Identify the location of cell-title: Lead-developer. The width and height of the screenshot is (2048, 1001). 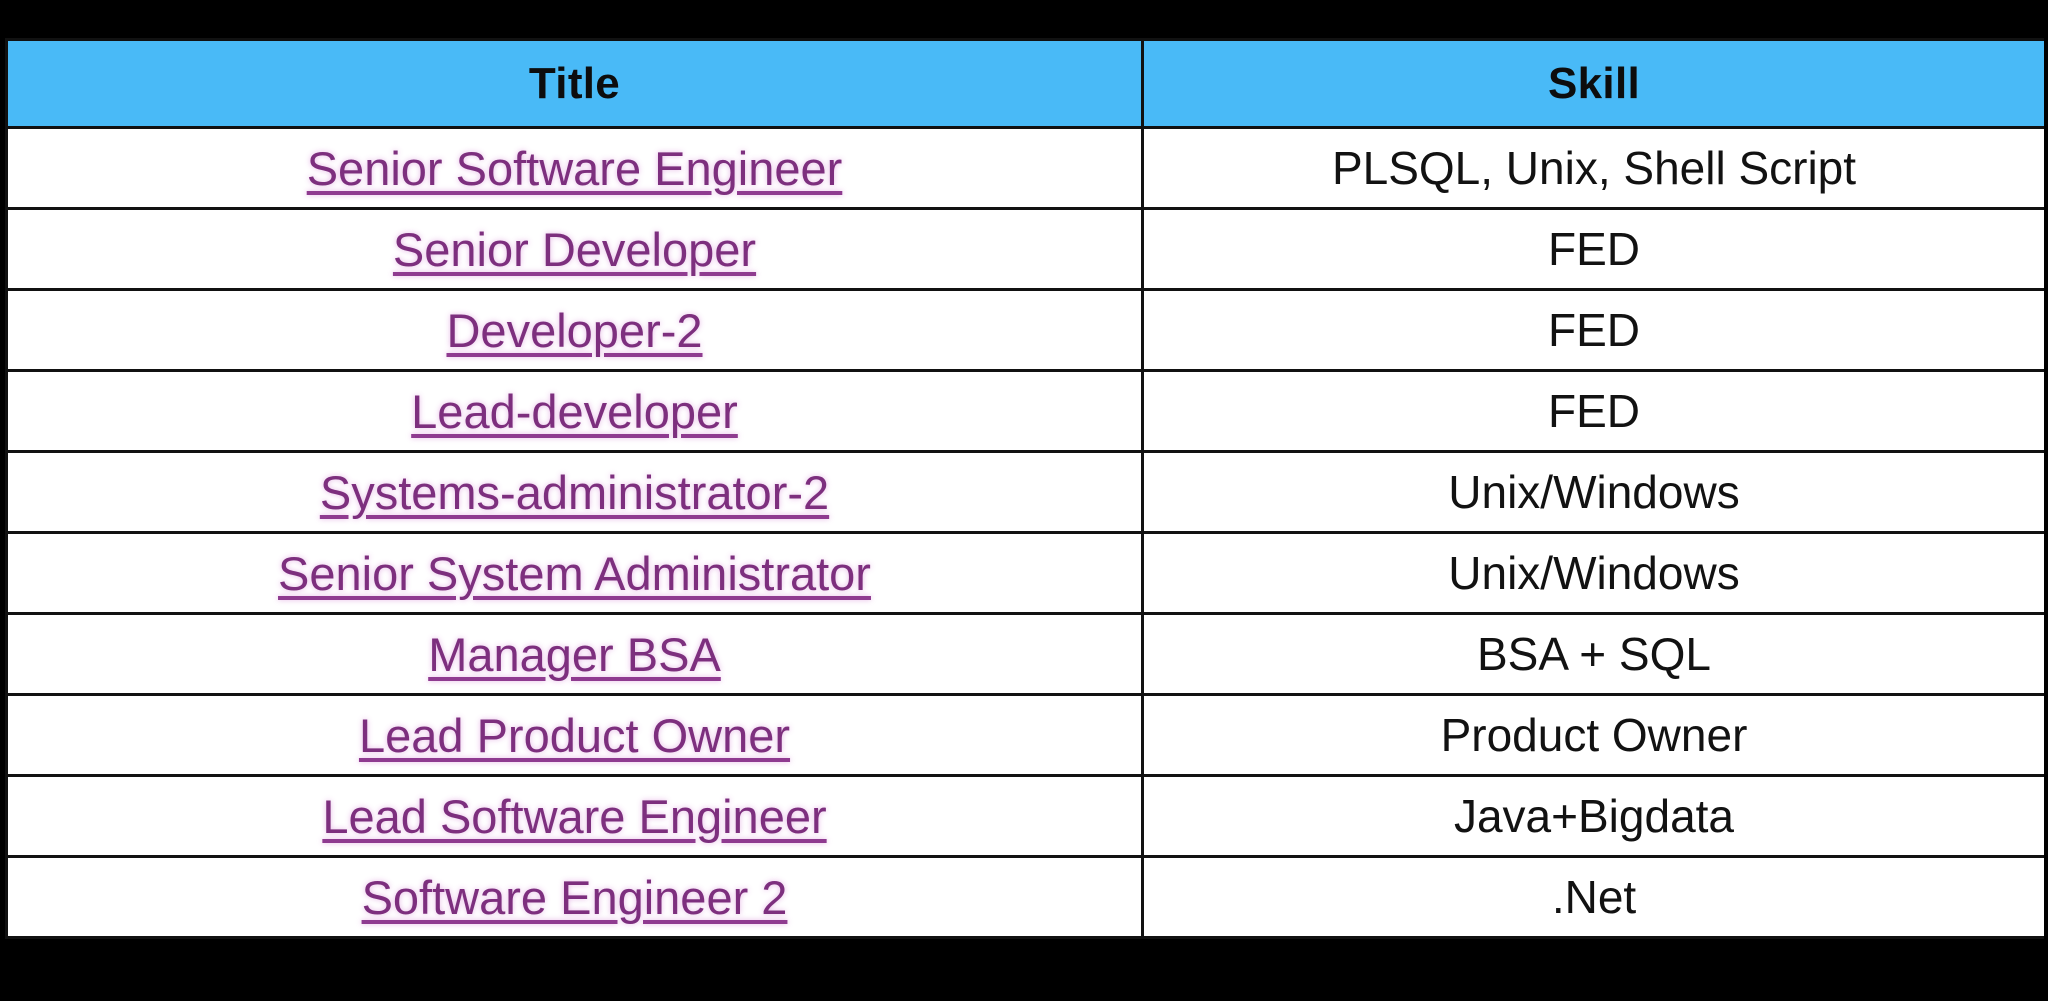
(574, 411).